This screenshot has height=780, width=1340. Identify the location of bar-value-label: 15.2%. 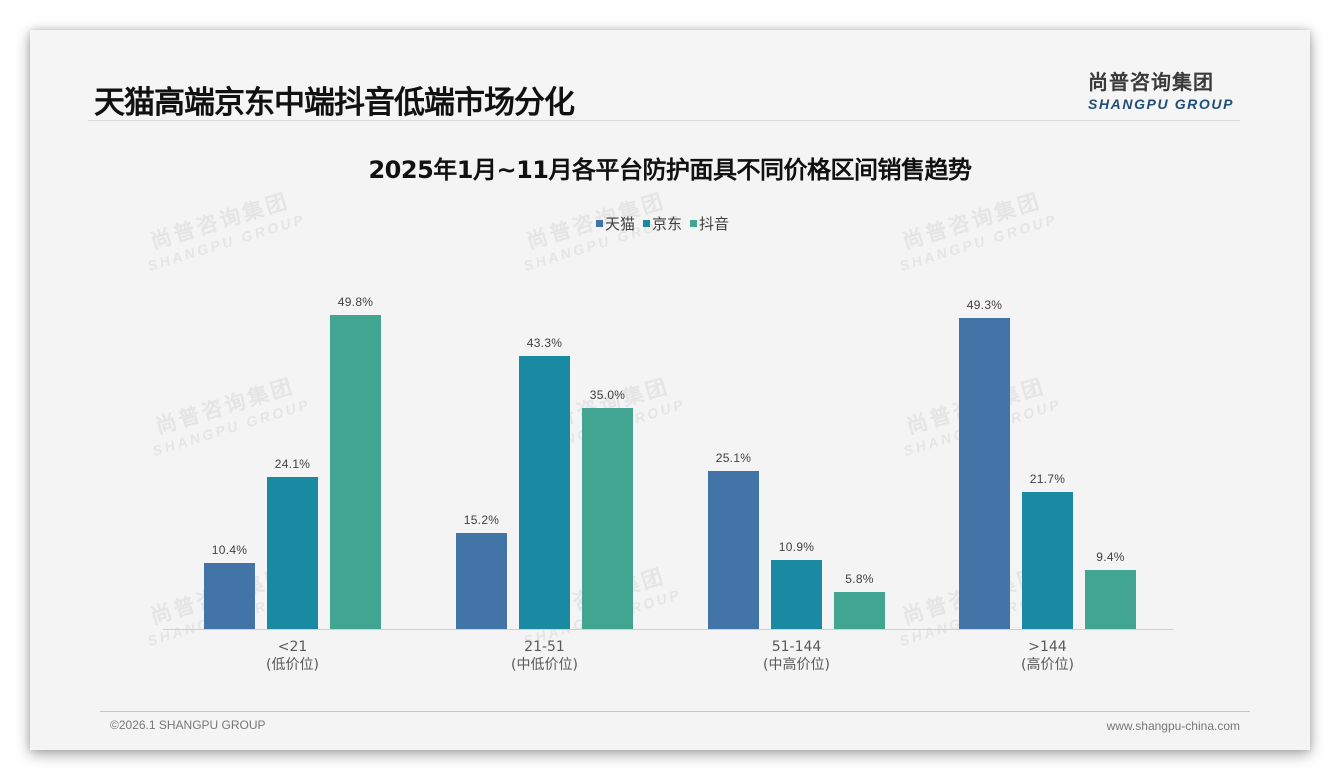
(481, 520).